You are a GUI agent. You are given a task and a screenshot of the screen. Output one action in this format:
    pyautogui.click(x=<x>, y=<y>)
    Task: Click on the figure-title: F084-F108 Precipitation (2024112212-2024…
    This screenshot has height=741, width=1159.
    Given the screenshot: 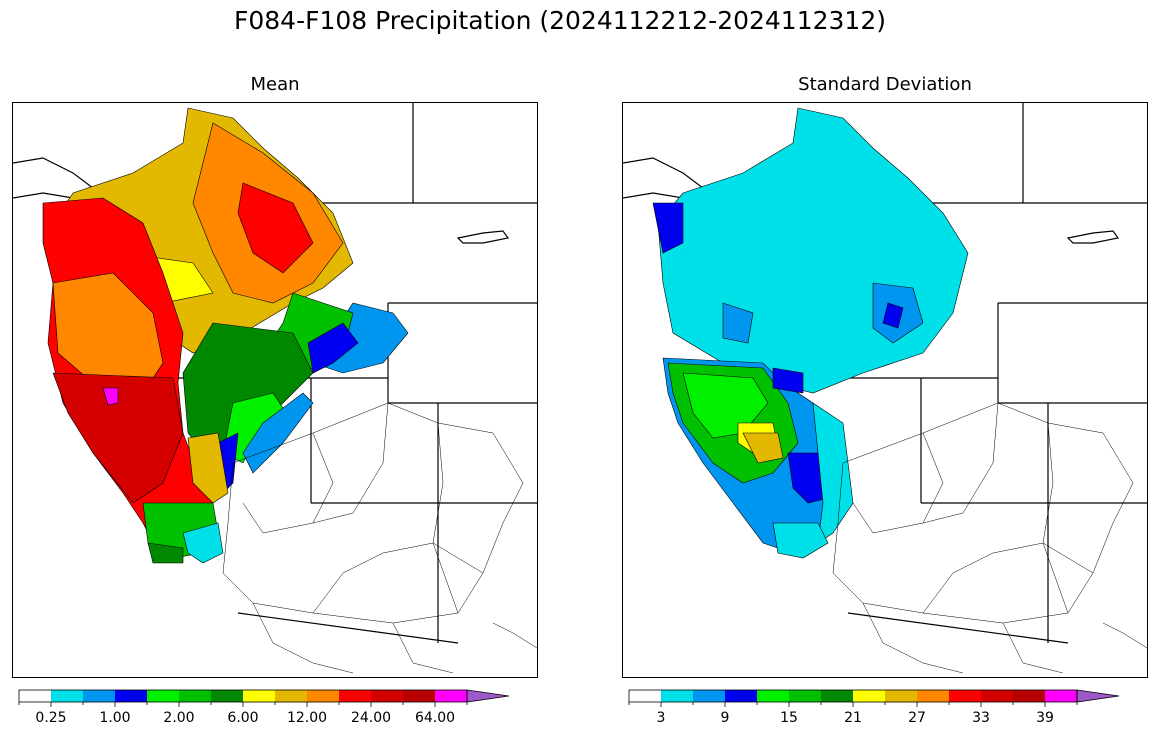 What is the action you would take?
    pyautogui.click(x=559, y=20)
    